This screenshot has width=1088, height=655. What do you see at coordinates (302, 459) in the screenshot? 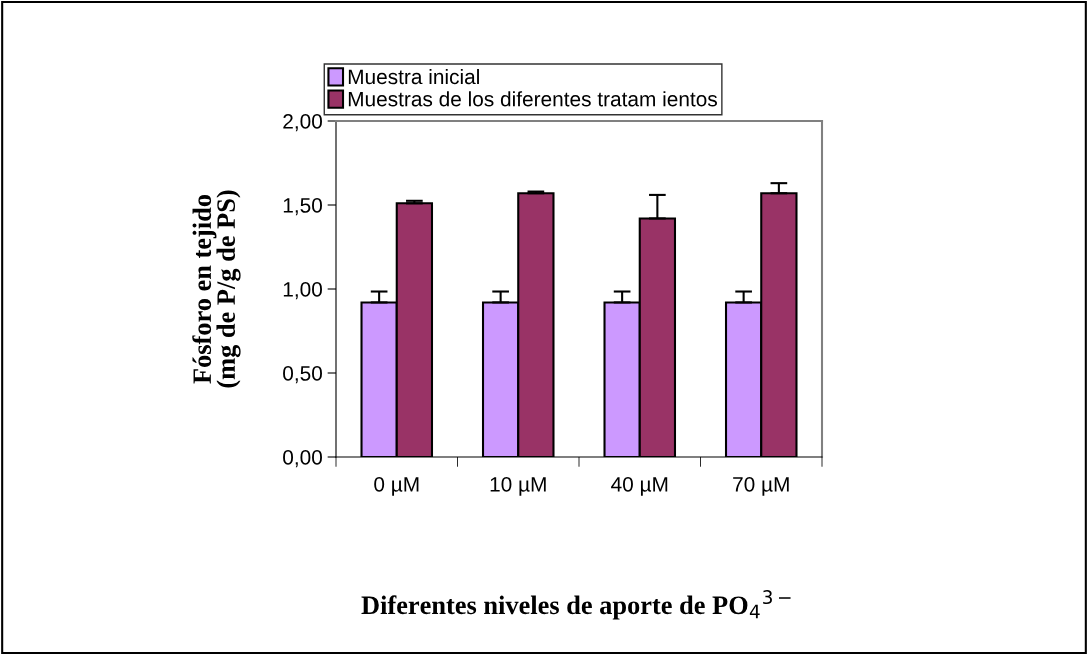
I see `y-tick-label: 0,00` at bounding box center [302, 459].